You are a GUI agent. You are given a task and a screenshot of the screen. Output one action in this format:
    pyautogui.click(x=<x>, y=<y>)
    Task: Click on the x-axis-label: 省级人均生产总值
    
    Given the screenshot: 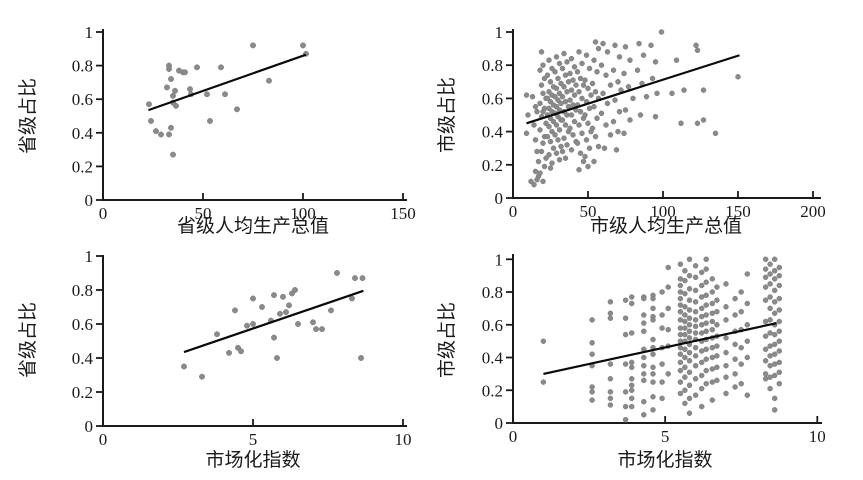 What is the action you would take?
    pyautogui.click(x=253, y=226)
    